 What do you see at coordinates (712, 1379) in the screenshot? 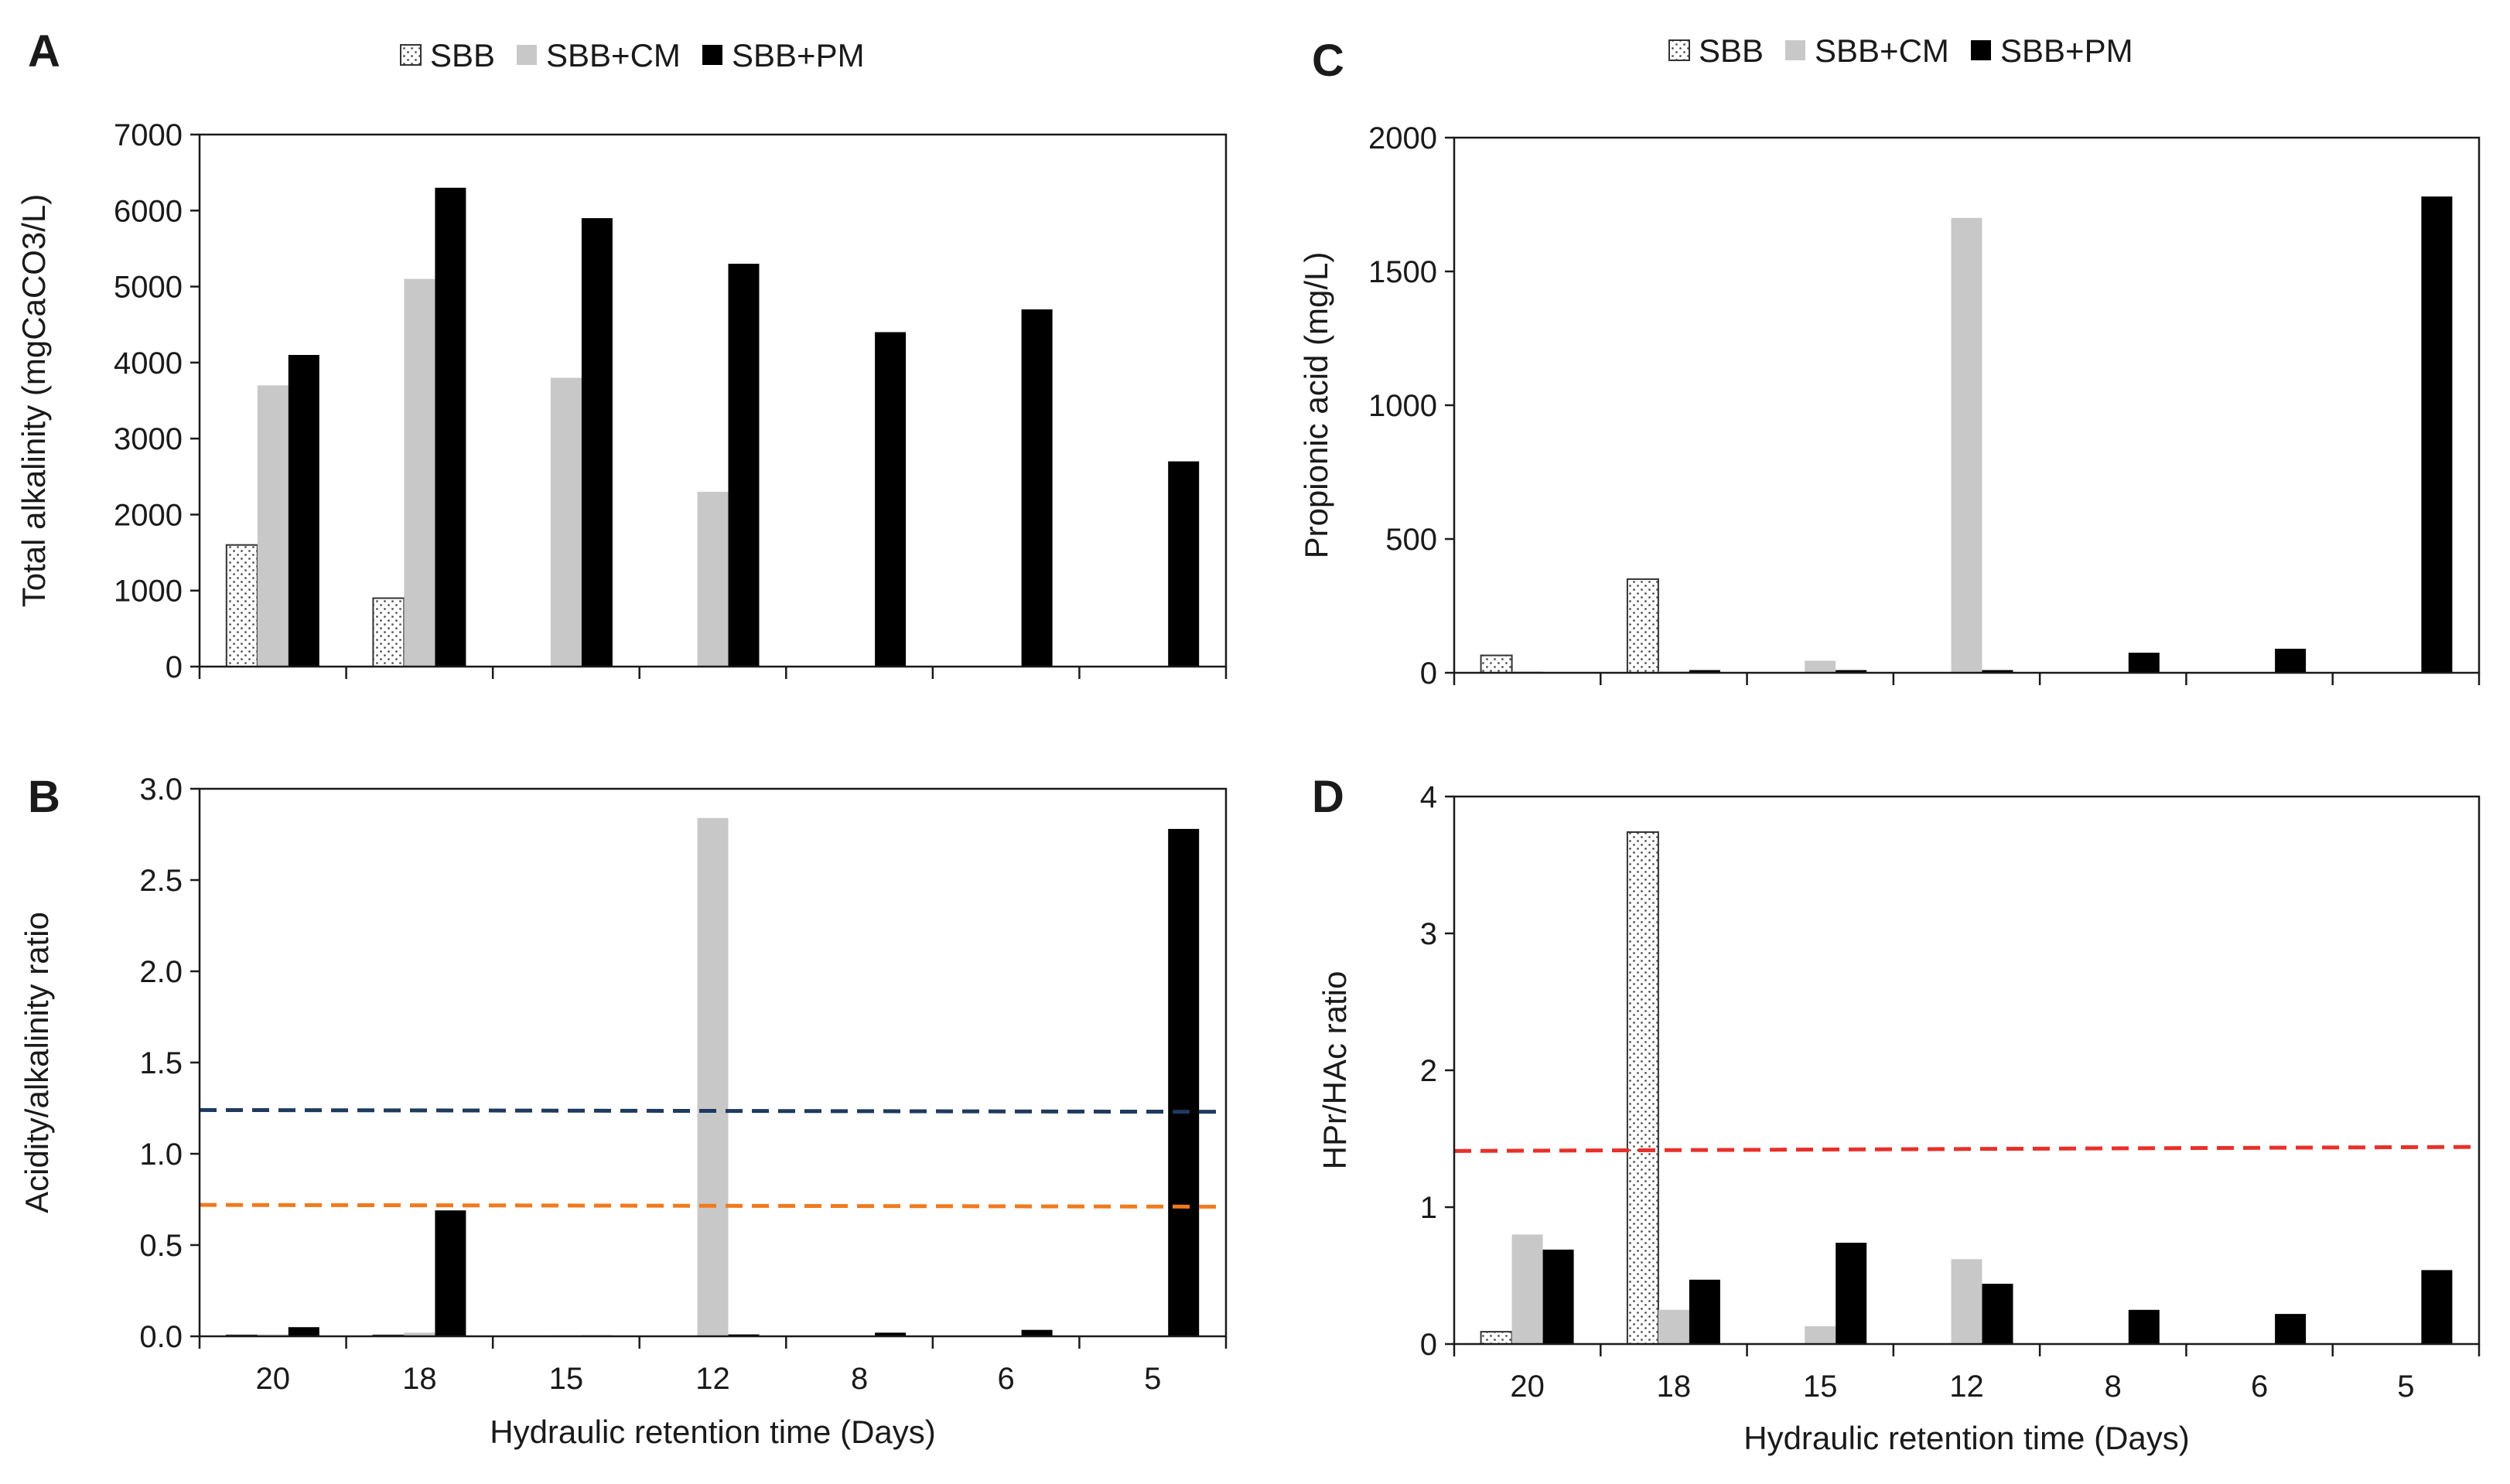
I see `x-tick-label-b-12: 12` at bounding box center [712, 1379].